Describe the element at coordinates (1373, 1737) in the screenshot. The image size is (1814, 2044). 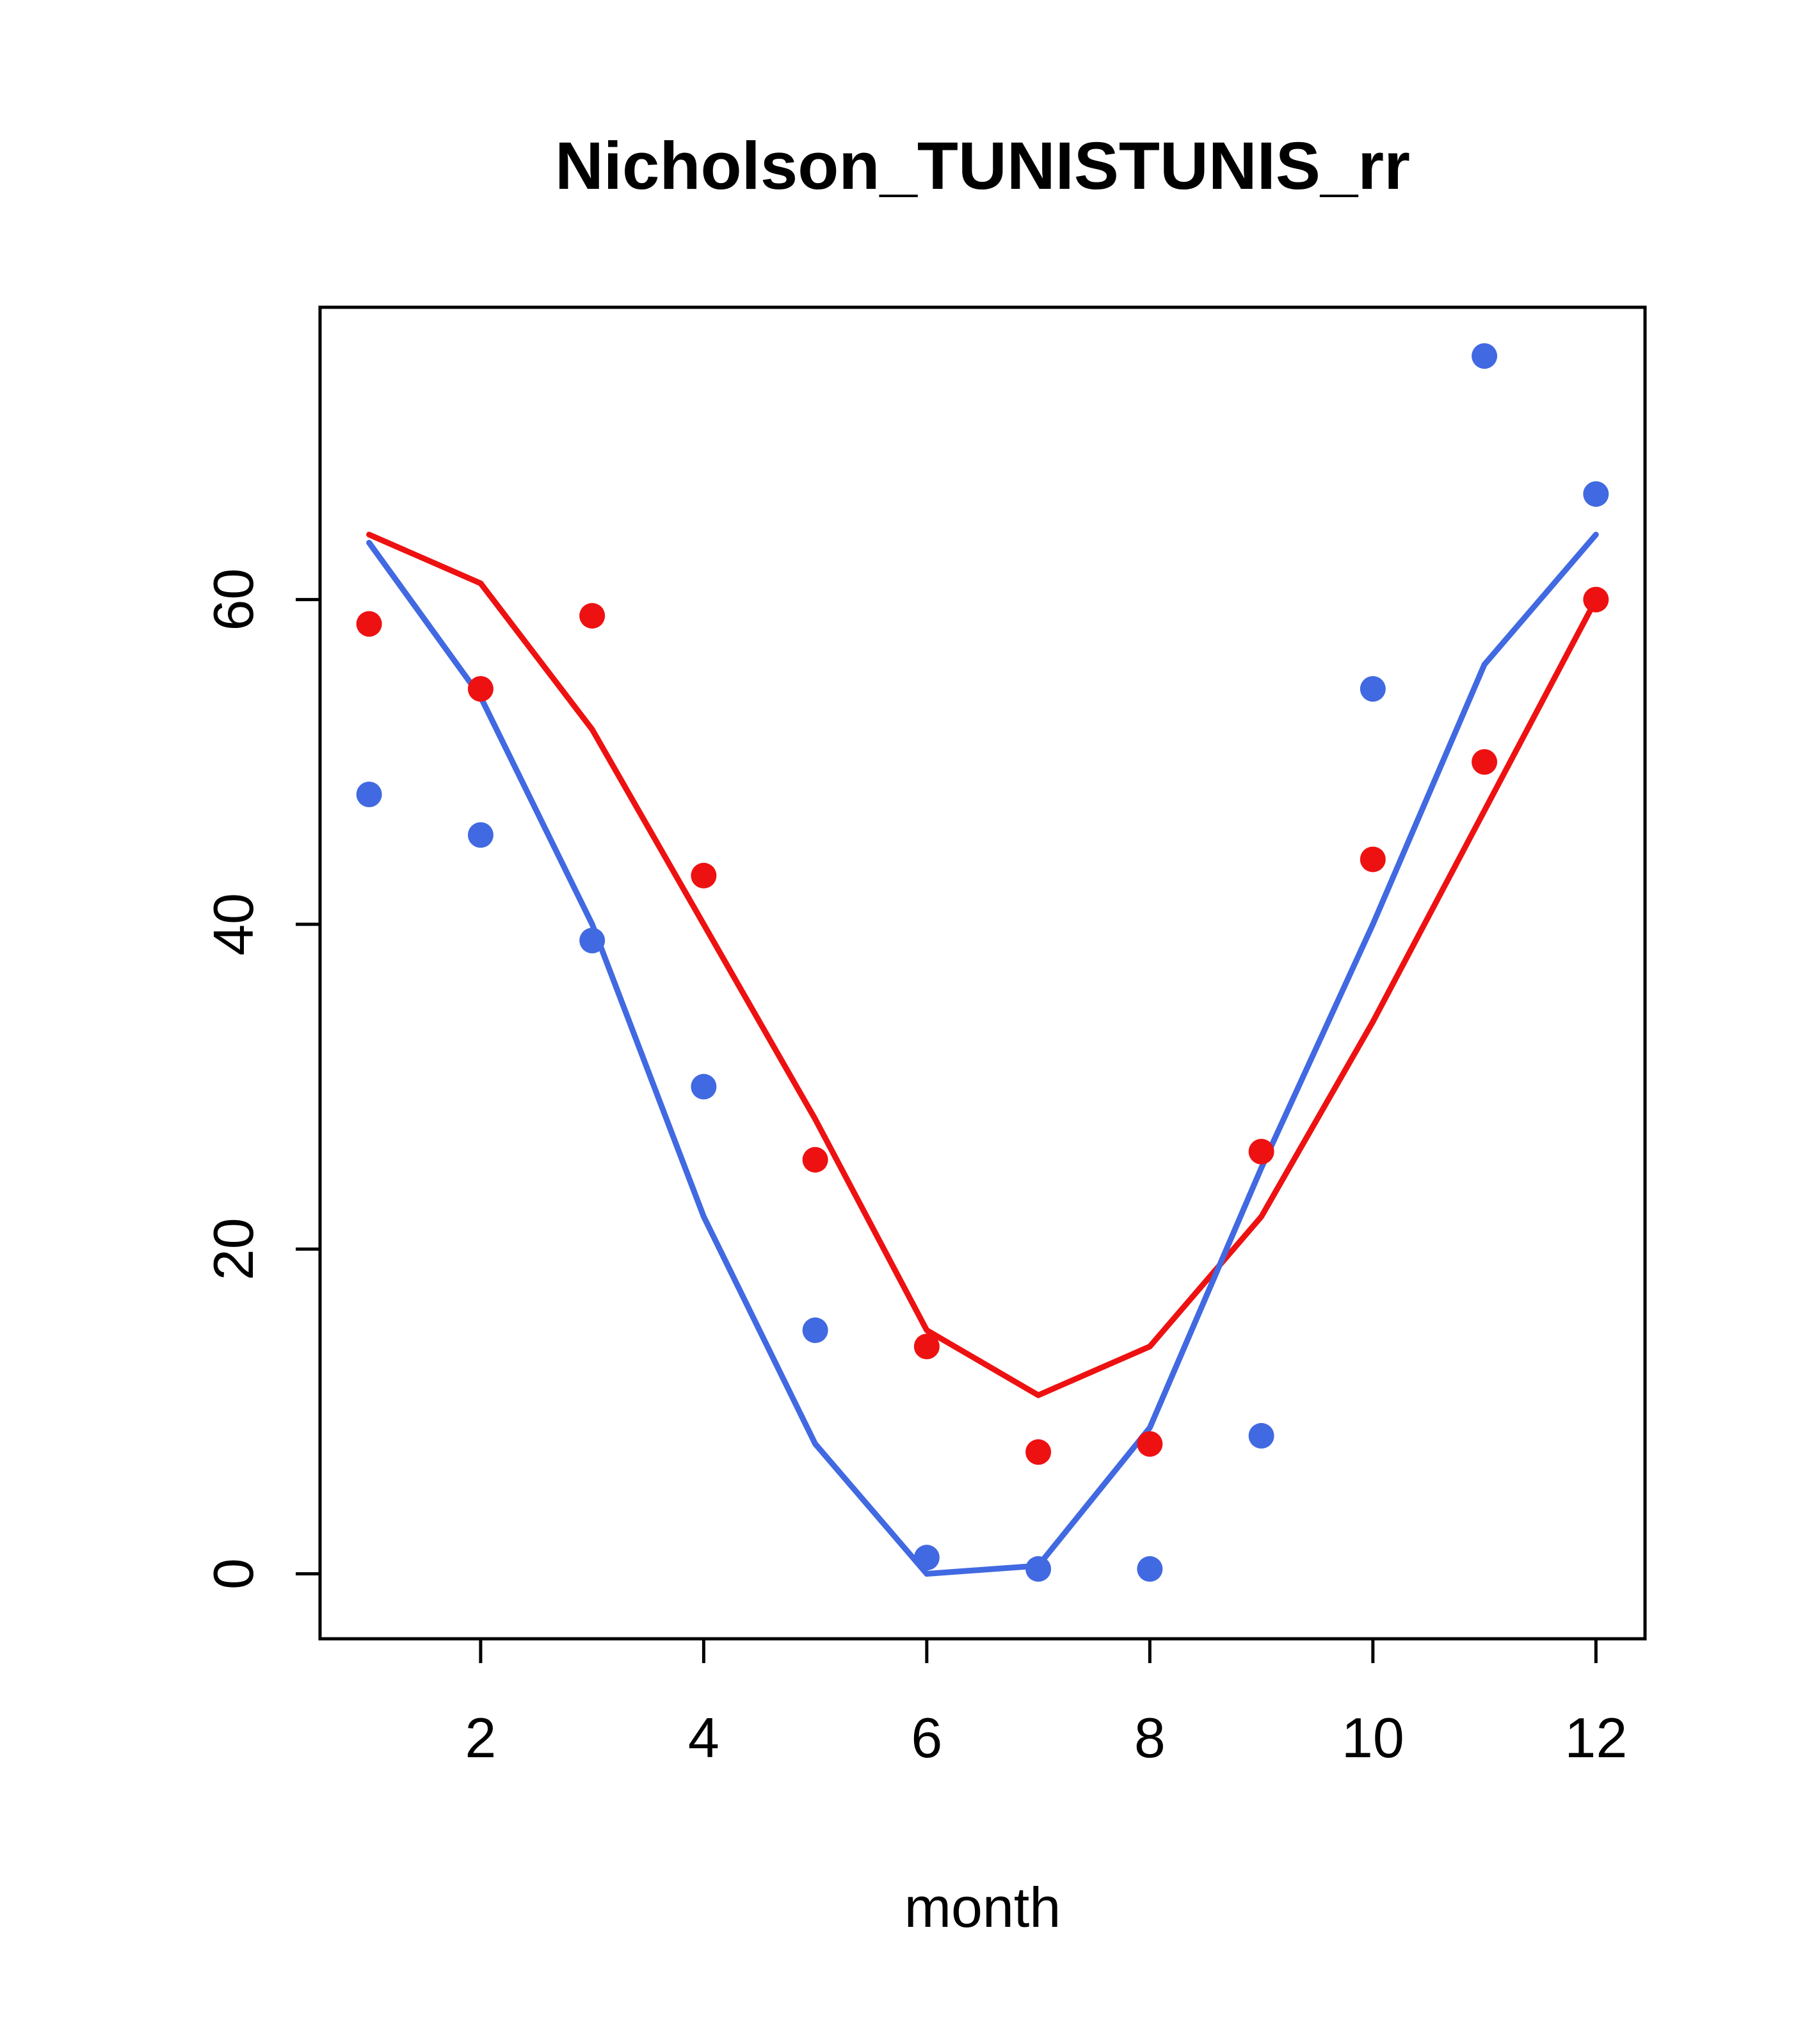
I see `x-tick-label: 10` at that location.